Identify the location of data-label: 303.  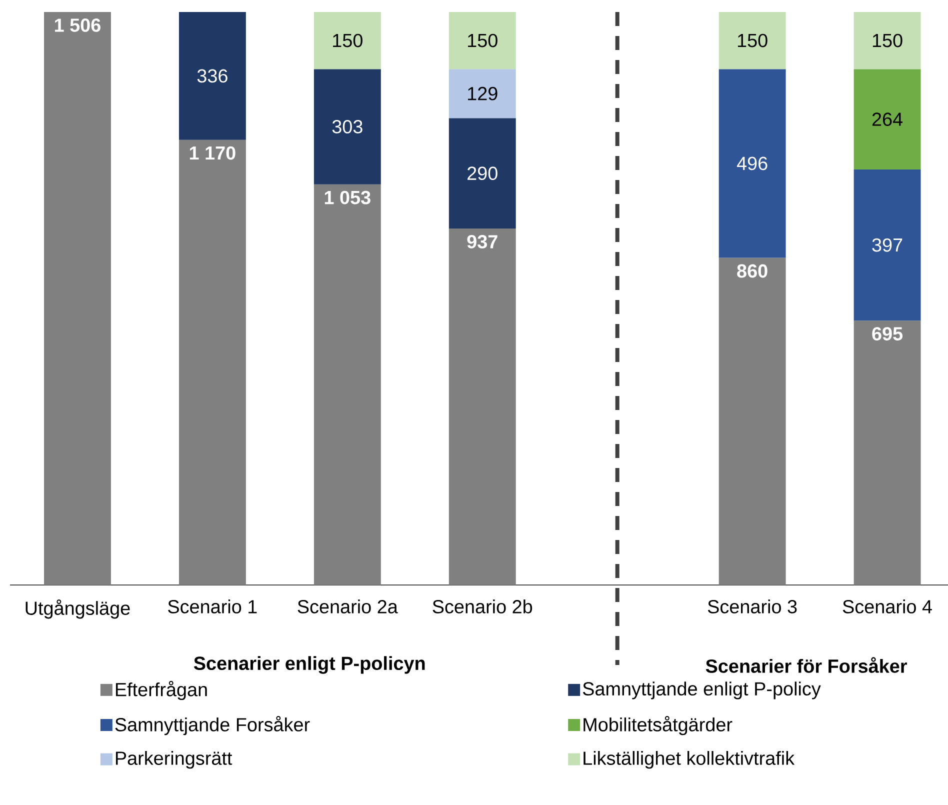
(347, 127).